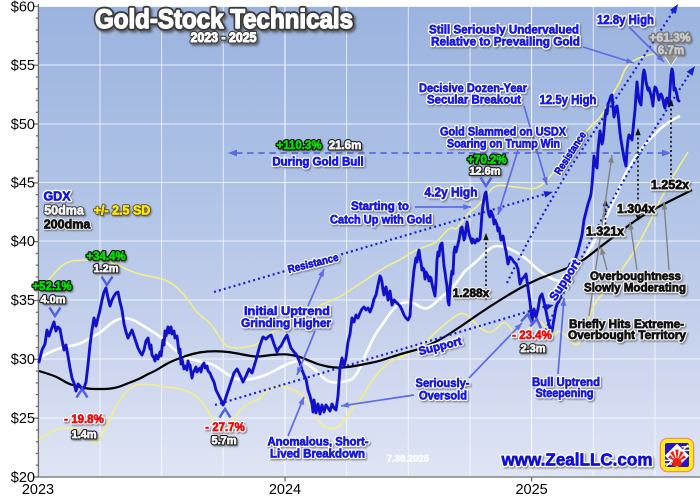 This screenshot has height=500, width=700. Describe the element at coordinates (224, 19) in the screenshot. I see `svg-text: Gold-Stock Technicals` at that location.